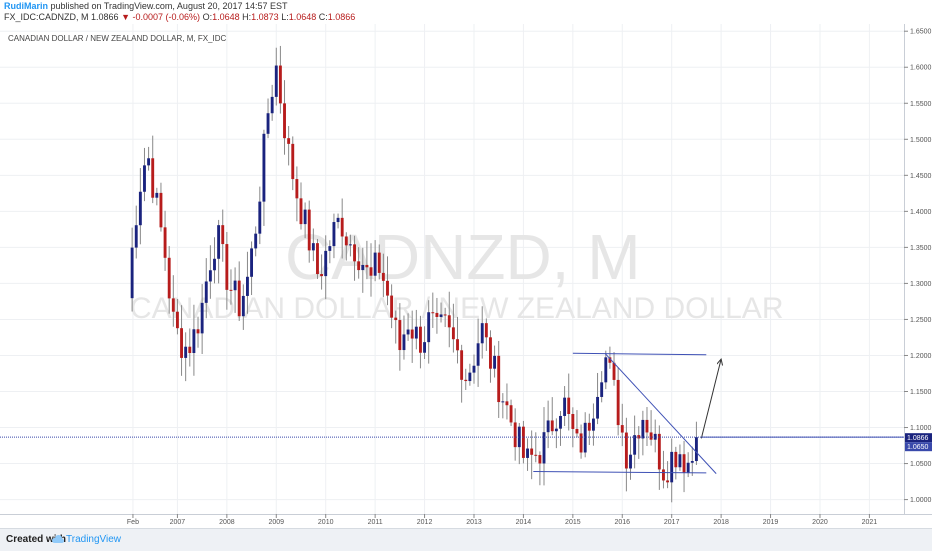  What do you see at coordinates (921, 212) in the screenshot?
I see `price-tick-label: 1.4000` at bounding box center [921, 212].